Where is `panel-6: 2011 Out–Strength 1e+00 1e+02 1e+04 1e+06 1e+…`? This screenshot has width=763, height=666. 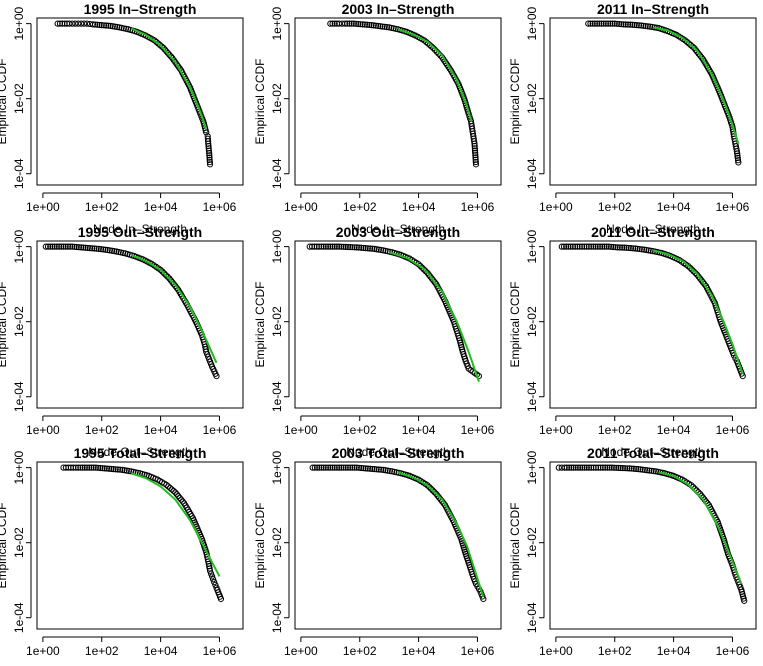 panel-6: 2011 Out–Strength 1e+00 1e+02 1e+04 1e+06 1e+… is located at coordinates (632, 341).